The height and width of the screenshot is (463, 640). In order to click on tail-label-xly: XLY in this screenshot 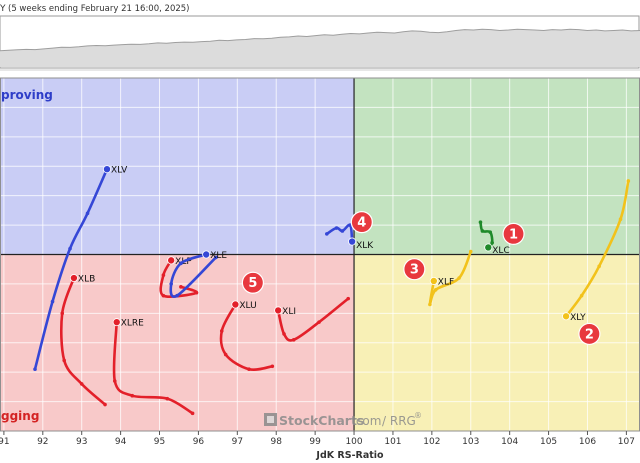, I will do `click(578, 318)`.